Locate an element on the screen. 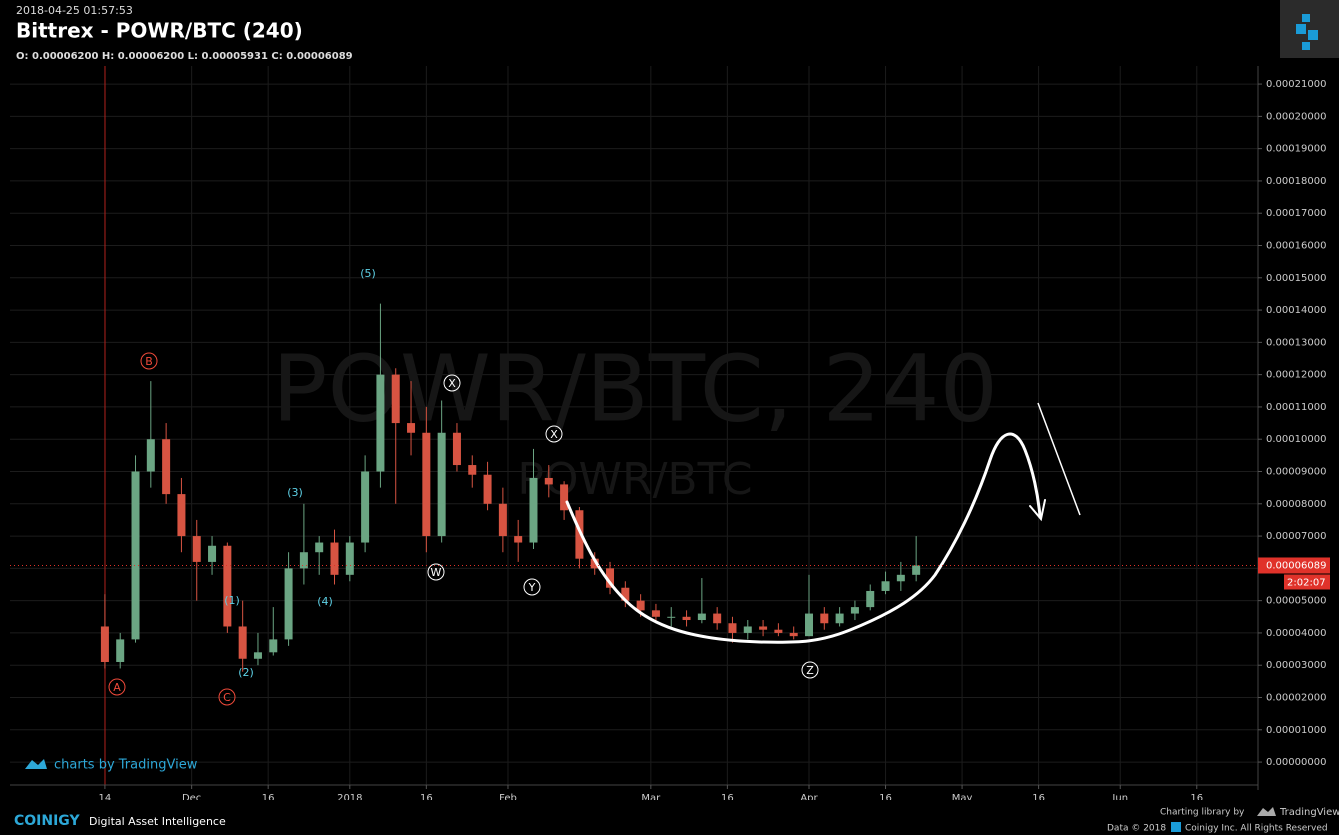  y-tick-label: 0.00018000 is located at coordinates (1296, 181).